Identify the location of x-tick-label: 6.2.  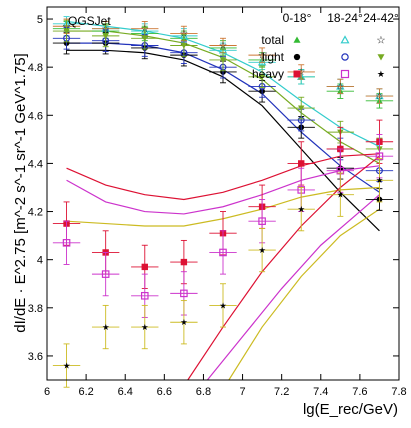
(85, 392).